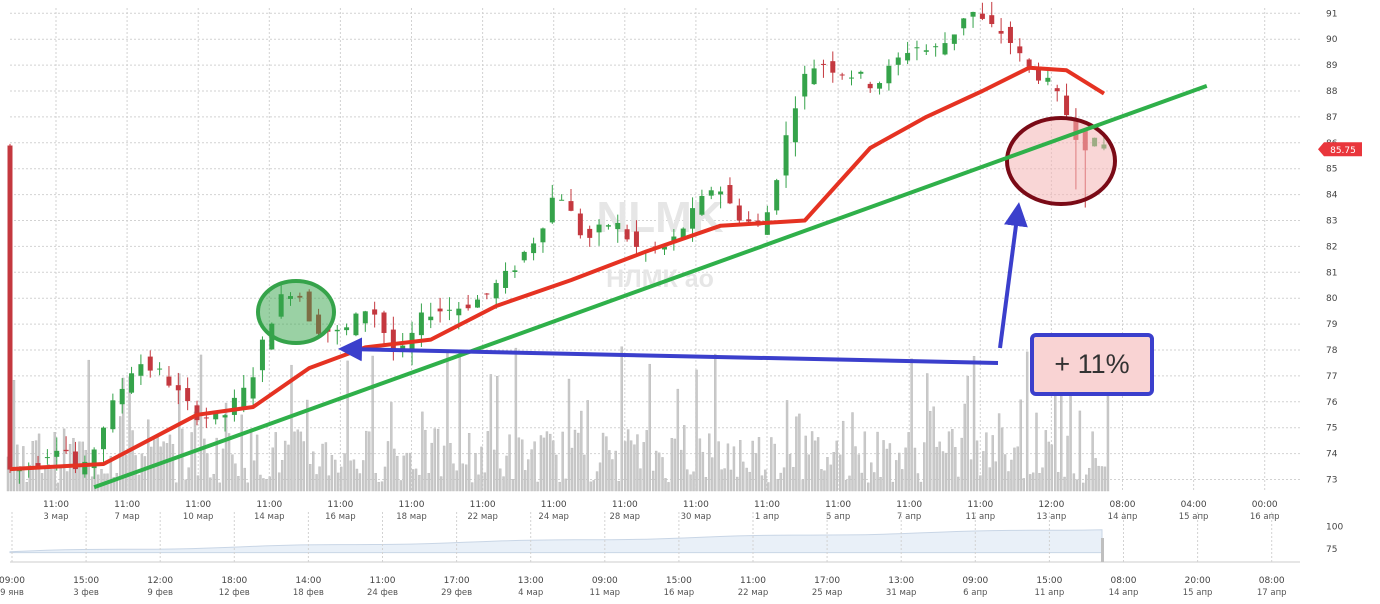  Describe the element at coordinates (1332, 455) in the screenshot. I see `price-tick-label: 74` at that location.